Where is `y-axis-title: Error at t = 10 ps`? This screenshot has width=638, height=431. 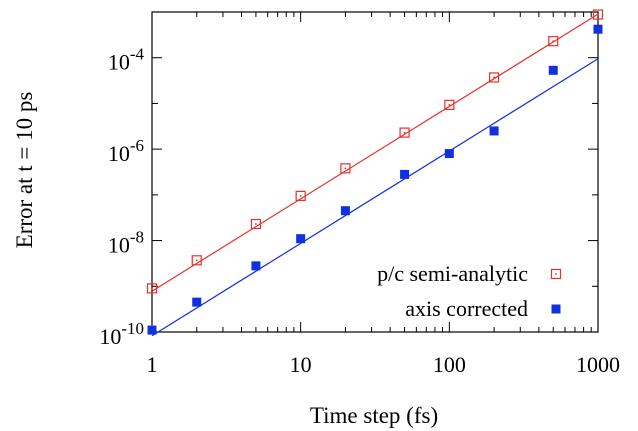
y-axis-title: Error at t = 10 ps is located at coordinates (24, 170).